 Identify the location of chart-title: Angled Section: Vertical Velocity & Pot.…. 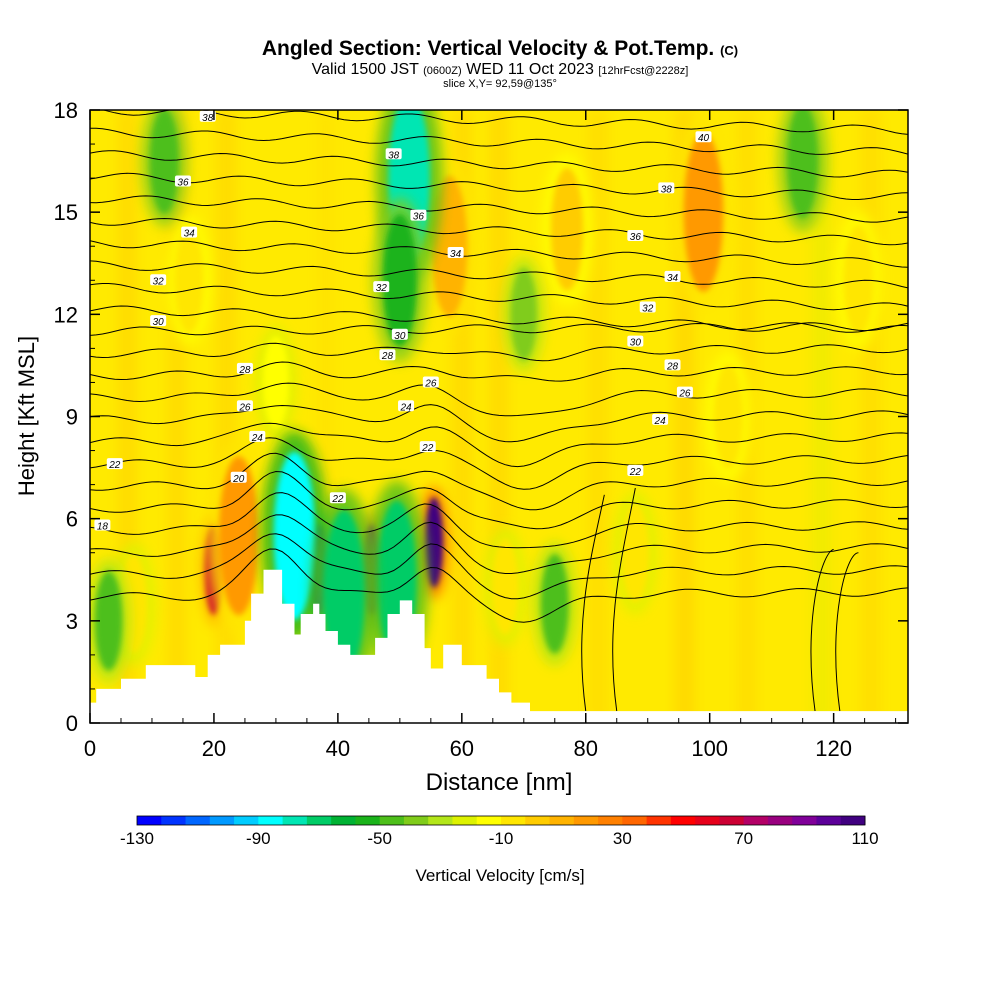
(500, 49).